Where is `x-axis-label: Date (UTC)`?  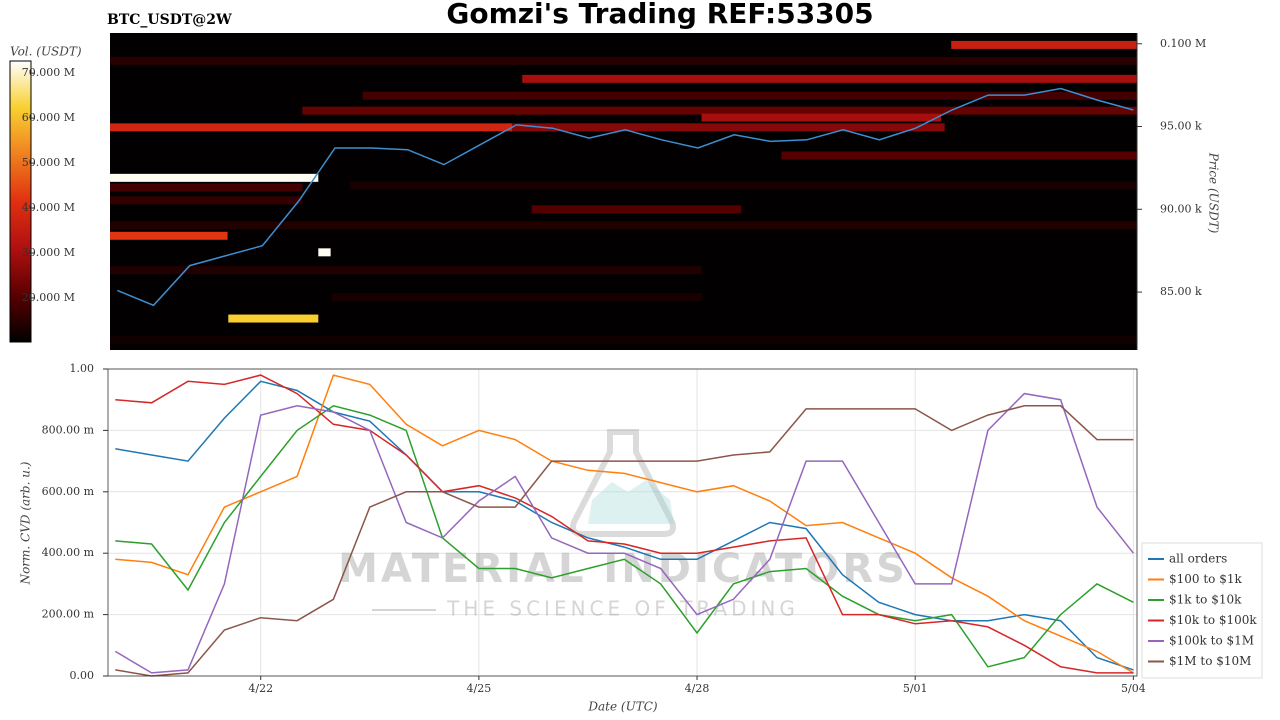
x-axis-label: Date (UTC) is located at coordinates (622, 707).